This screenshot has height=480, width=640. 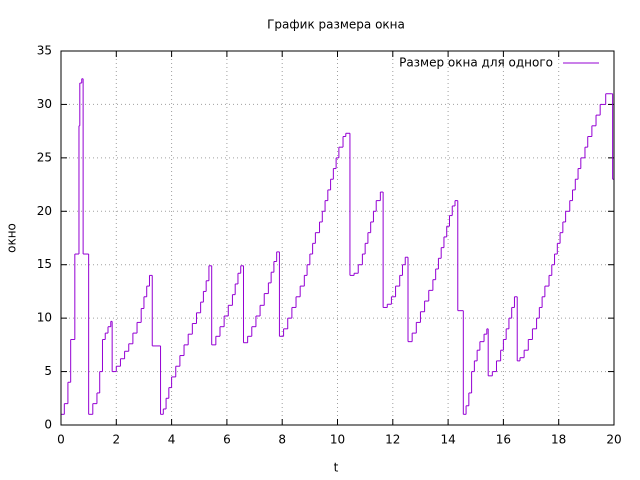 I want to click on x-tick-label: 0, so click(x=61, y=440).